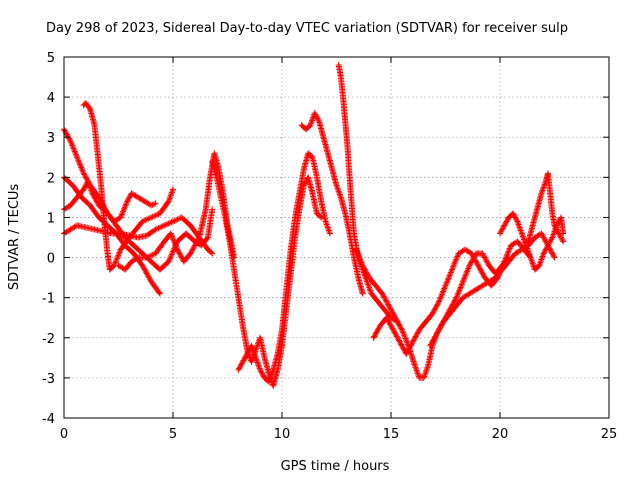 This screenshot has width=640, height=480. I want to click on x-tick-labels: 0 5 10 15 20 25, so click(338, 434).